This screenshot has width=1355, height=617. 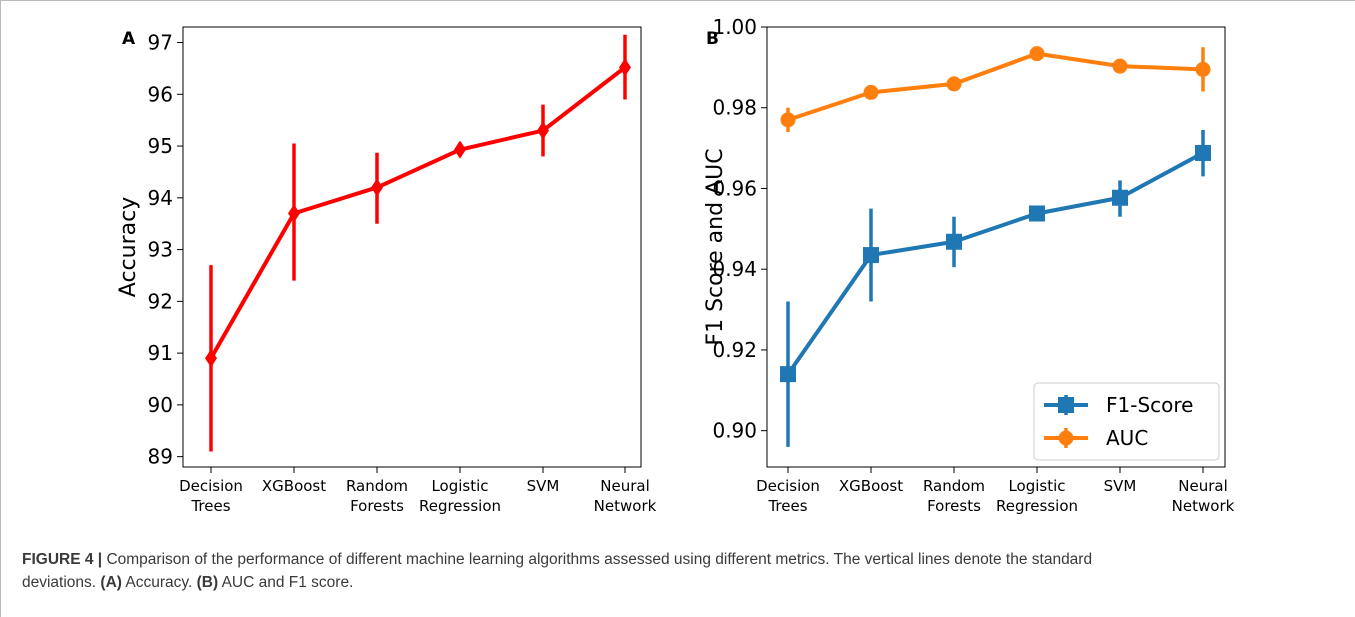 I want to click on legend: F1-Score AUC, so click(x=1126, y=421).